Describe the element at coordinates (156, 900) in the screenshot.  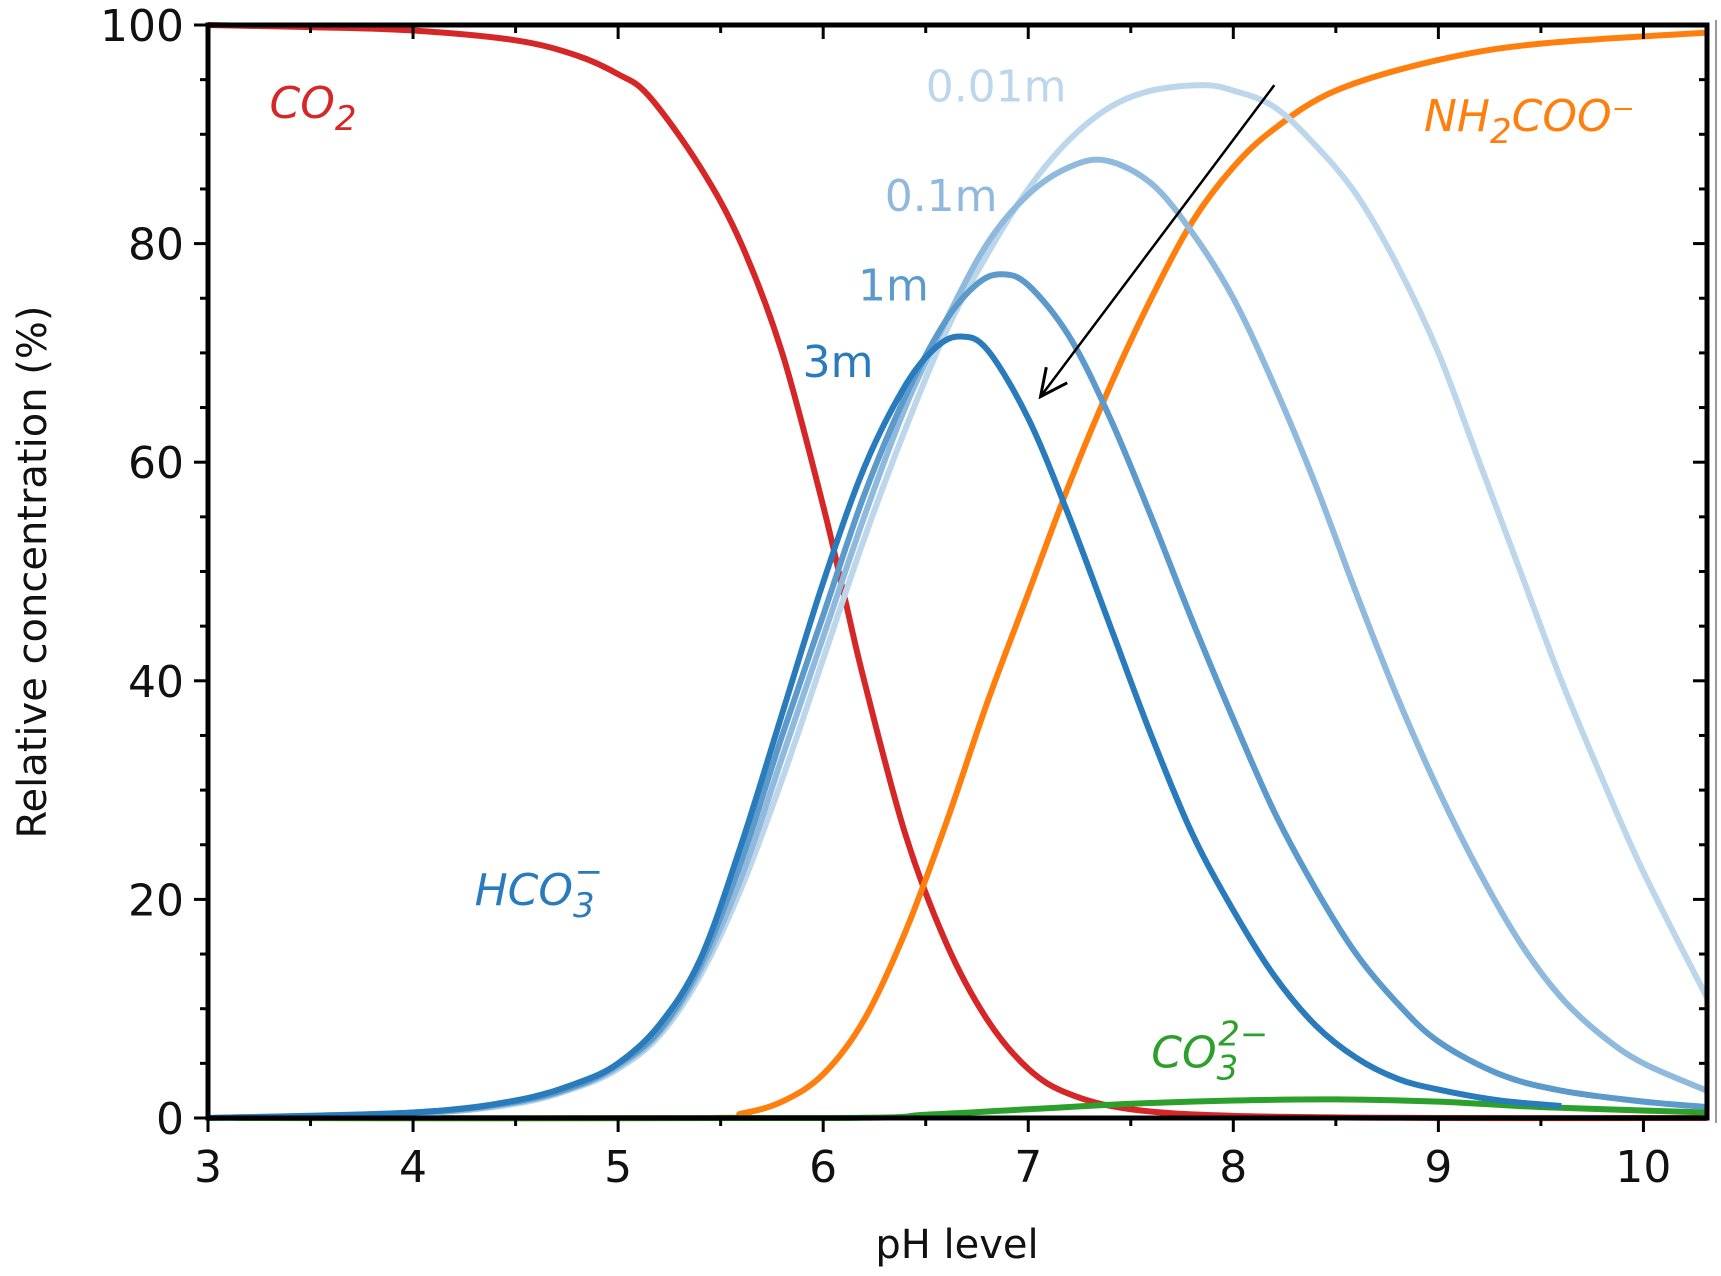
I see `y-tick-label: 20` at that location.